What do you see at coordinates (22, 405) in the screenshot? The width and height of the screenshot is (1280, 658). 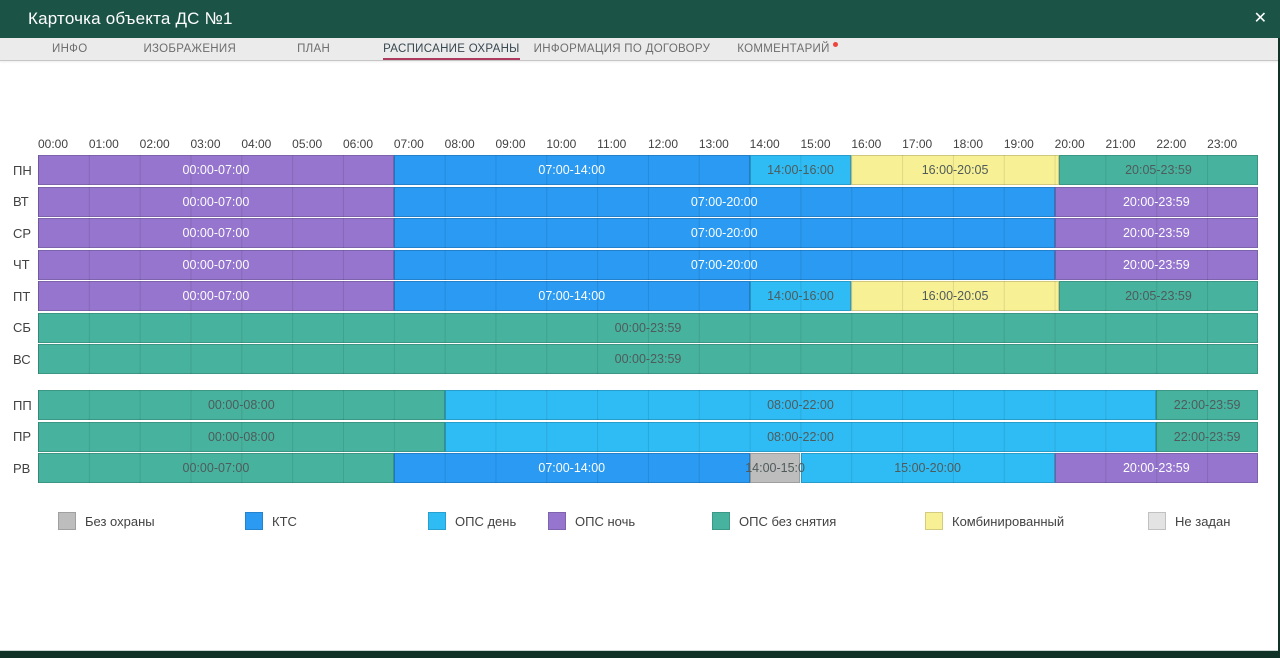 I see `day-label: ПП` at bounding box center [22, 405].